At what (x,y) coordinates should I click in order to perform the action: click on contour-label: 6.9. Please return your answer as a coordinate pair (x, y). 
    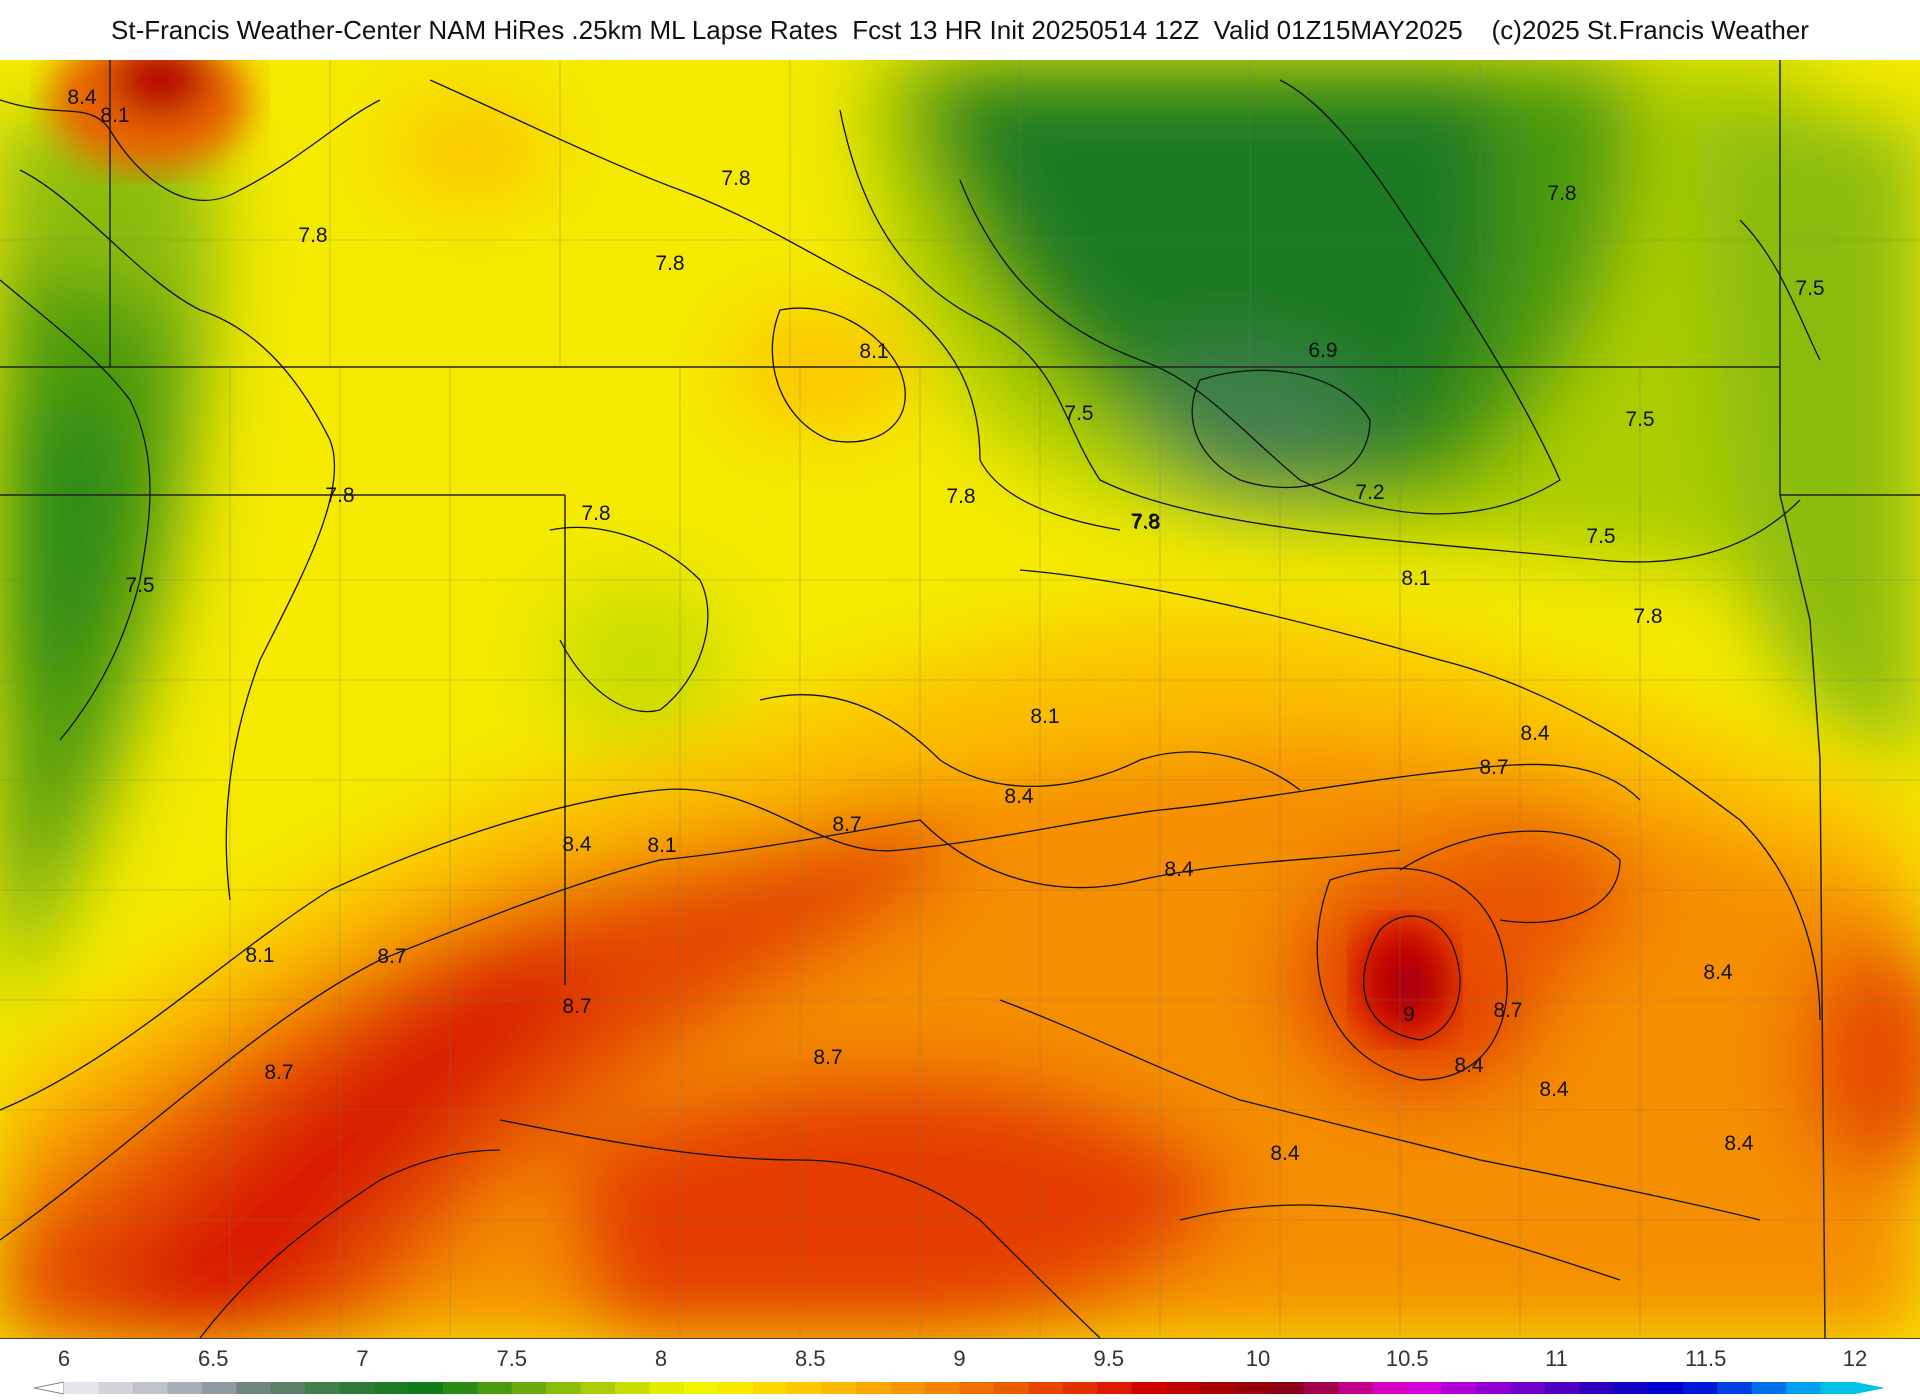
    Looking at the image, I should click on (1322, 350).